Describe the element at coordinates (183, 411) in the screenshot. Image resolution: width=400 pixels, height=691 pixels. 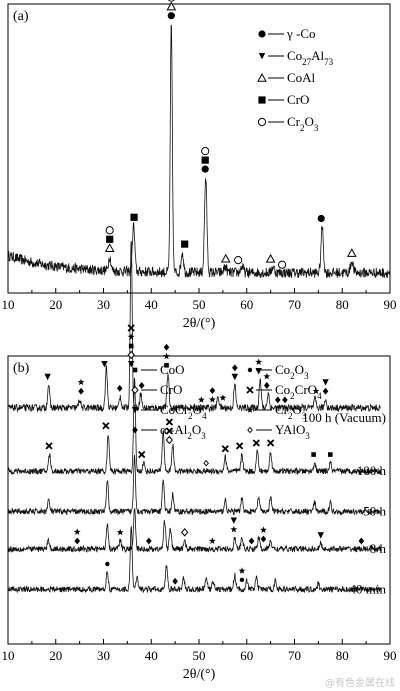
I see `legend-label: CoCr2O4` at that location.